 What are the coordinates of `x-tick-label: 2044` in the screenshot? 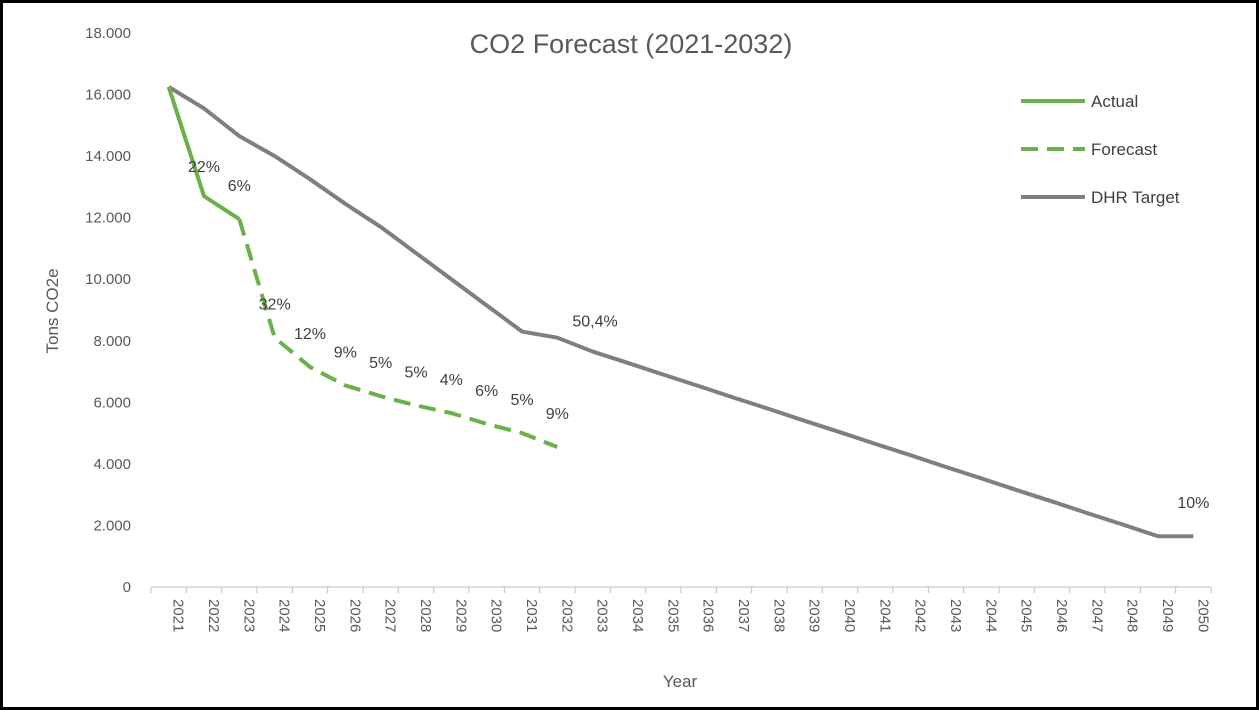 It's located at (990, 615).